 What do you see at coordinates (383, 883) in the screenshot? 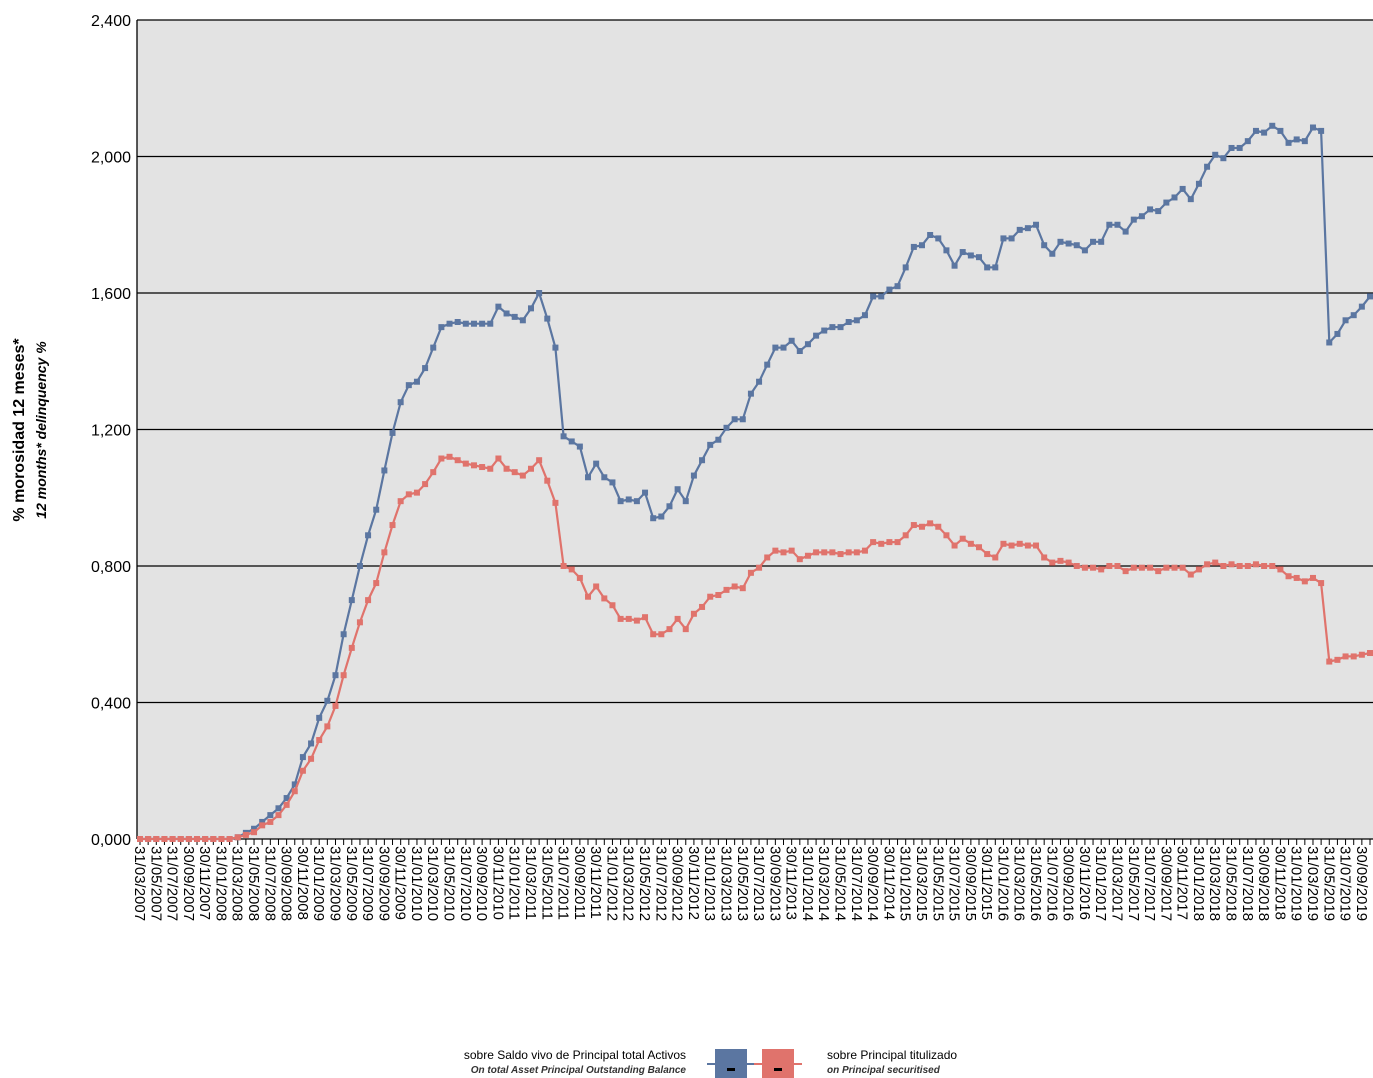
I see `x-tick-label: 30/09/2009` at bounding box center [383, 883].